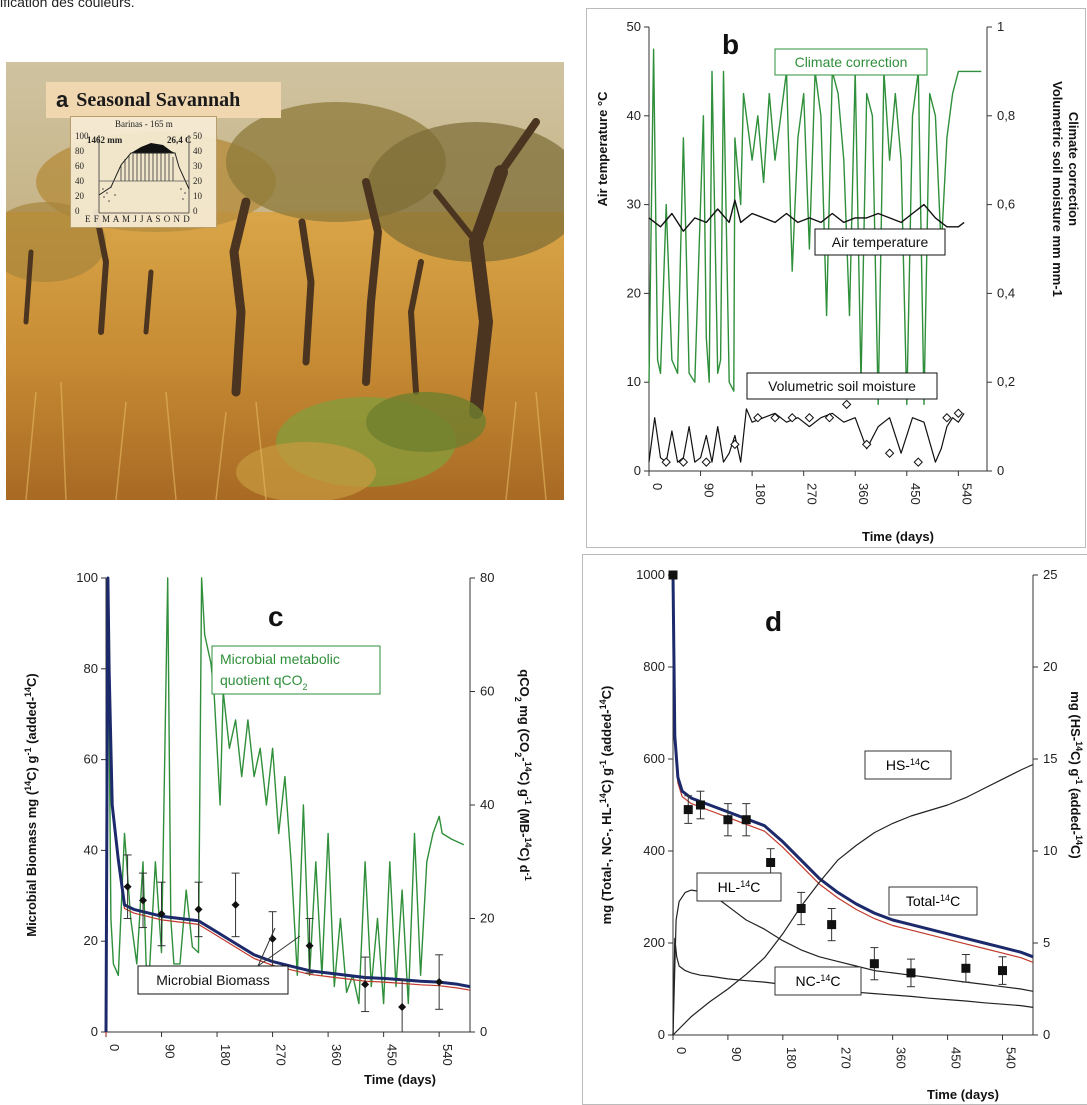 This screenshot has width=1087, height=1105. I want to click on panel-d-letter: d, so click(773, 621).